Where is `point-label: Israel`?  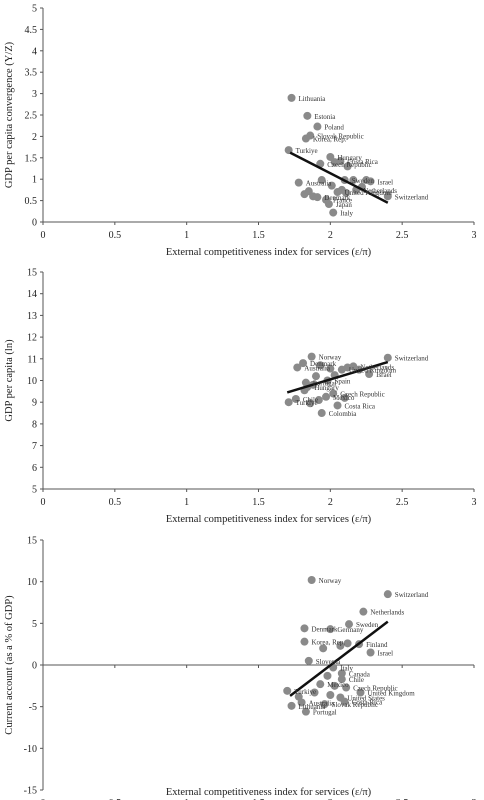 point-label: Israel is located at coordinates (386, 654).